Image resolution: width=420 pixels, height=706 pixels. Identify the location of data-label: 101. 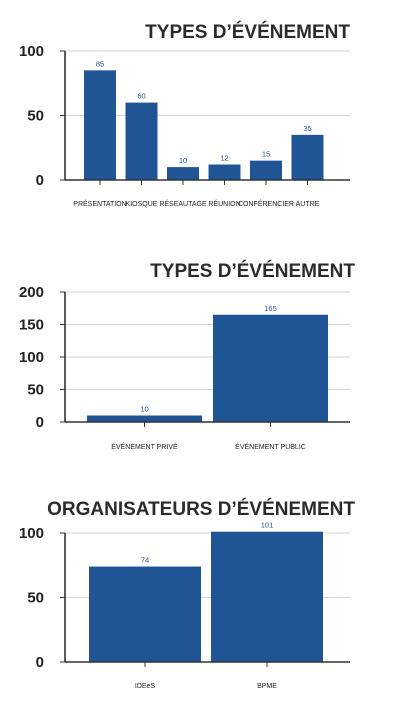
(267, 525).